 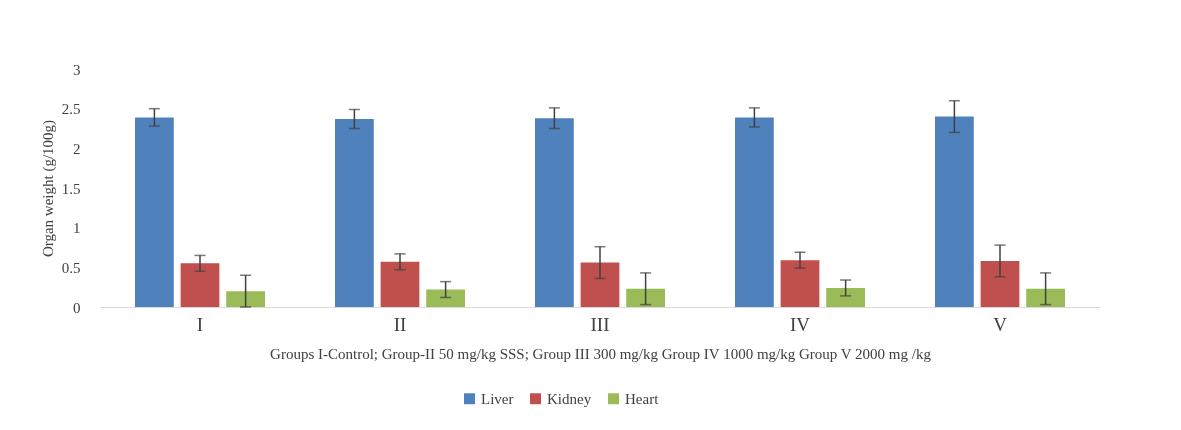 I want to click on y-tick-label: 0, so click(x=77, y=307).